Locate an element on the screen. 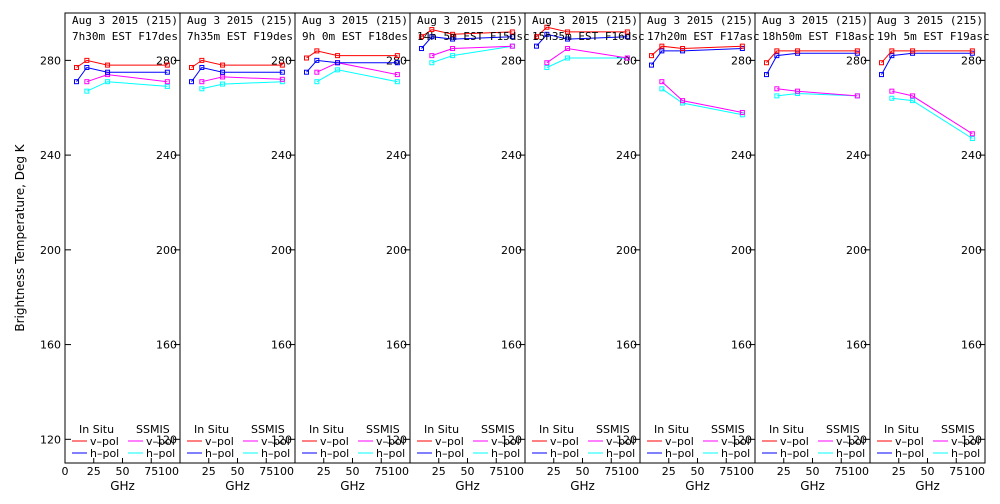 This screenshot has height=504, width=1000. panel-title-line2: 19h 5m EST F19asc is located at coordinates (933, 36).